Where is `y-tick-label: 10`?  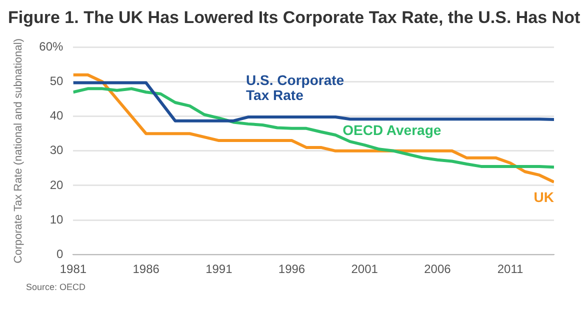 y-tick-label: 10 is located at coordinates (57, 219).